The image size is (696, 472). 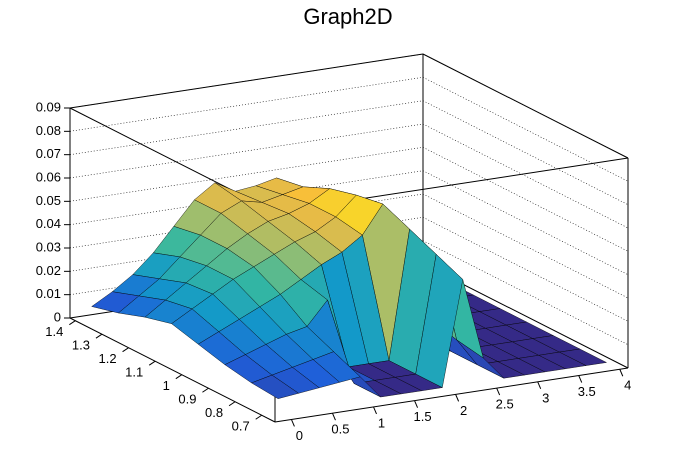 What do you see at coordinates (340, 429) in the screenshot?
I see `x-tick-label: 0.5` at bounding box center [340, 429].